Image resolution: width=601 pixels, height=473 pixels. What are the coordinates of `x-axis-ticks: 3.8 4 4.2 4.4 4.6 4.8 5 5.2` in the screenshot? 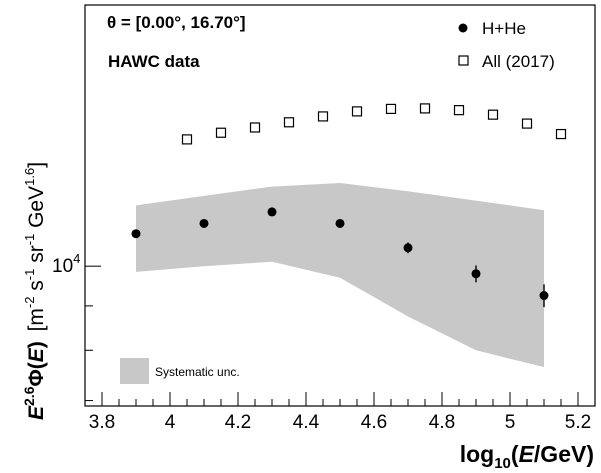 It's located at (340, 412).